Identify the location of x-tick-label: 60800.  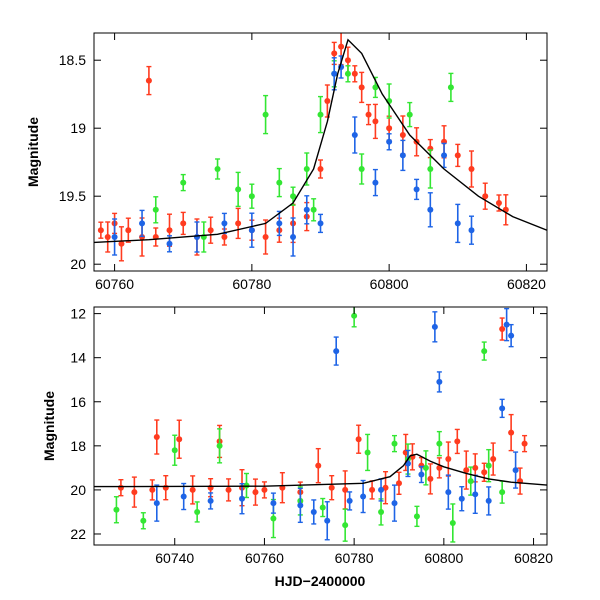
(389, 284).